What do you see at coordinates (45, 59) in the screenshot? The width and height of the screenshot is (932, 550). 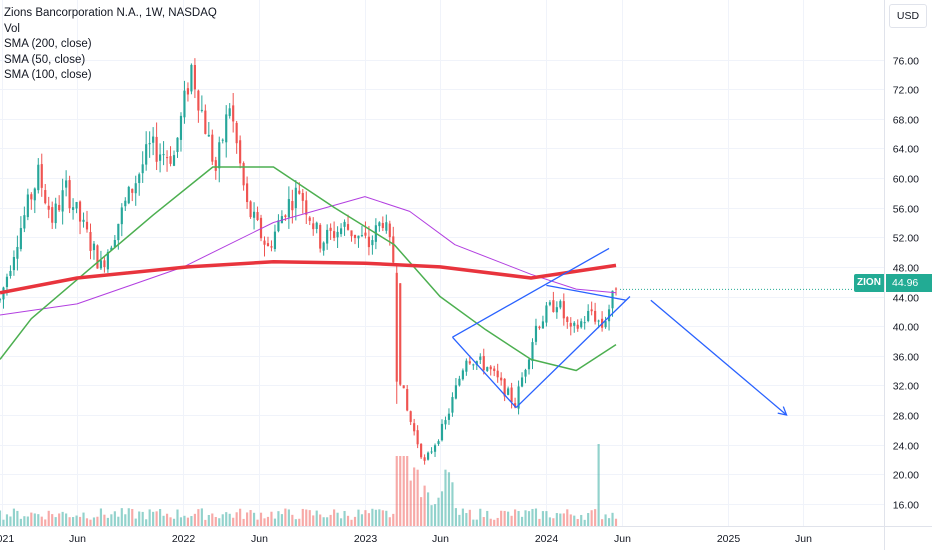 I see `indicator-sma-50: SMA (50, close)` at bounding box center [45, 59].